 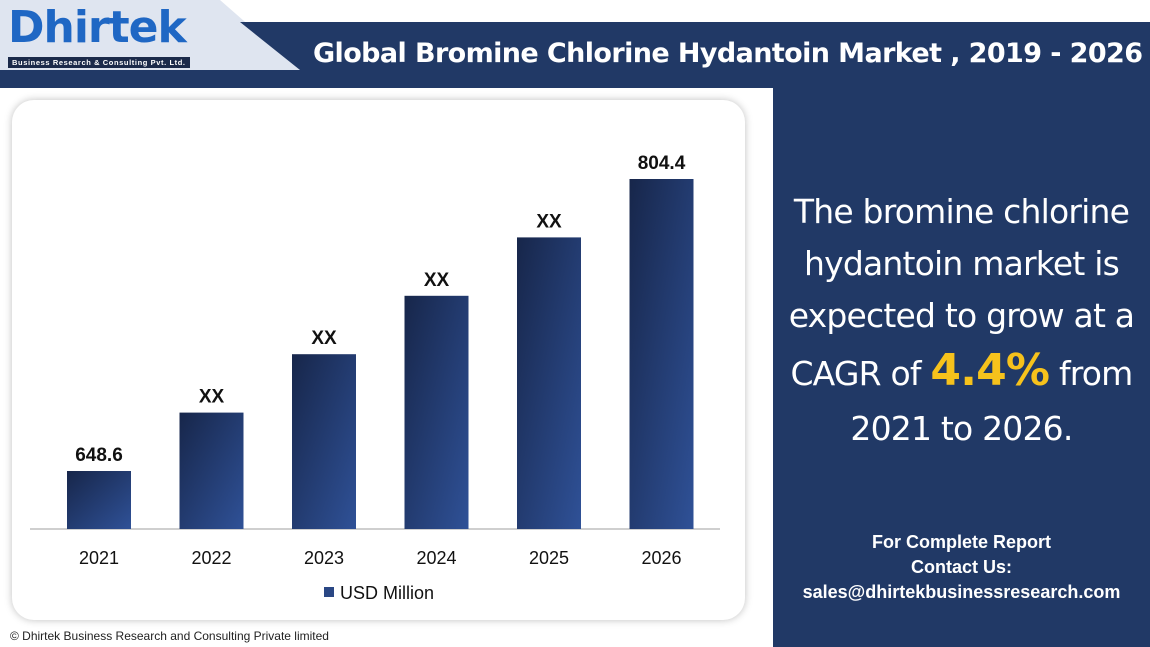 I want to click on blurb-line: 2021 to 2026., so click(x=961, y=428).